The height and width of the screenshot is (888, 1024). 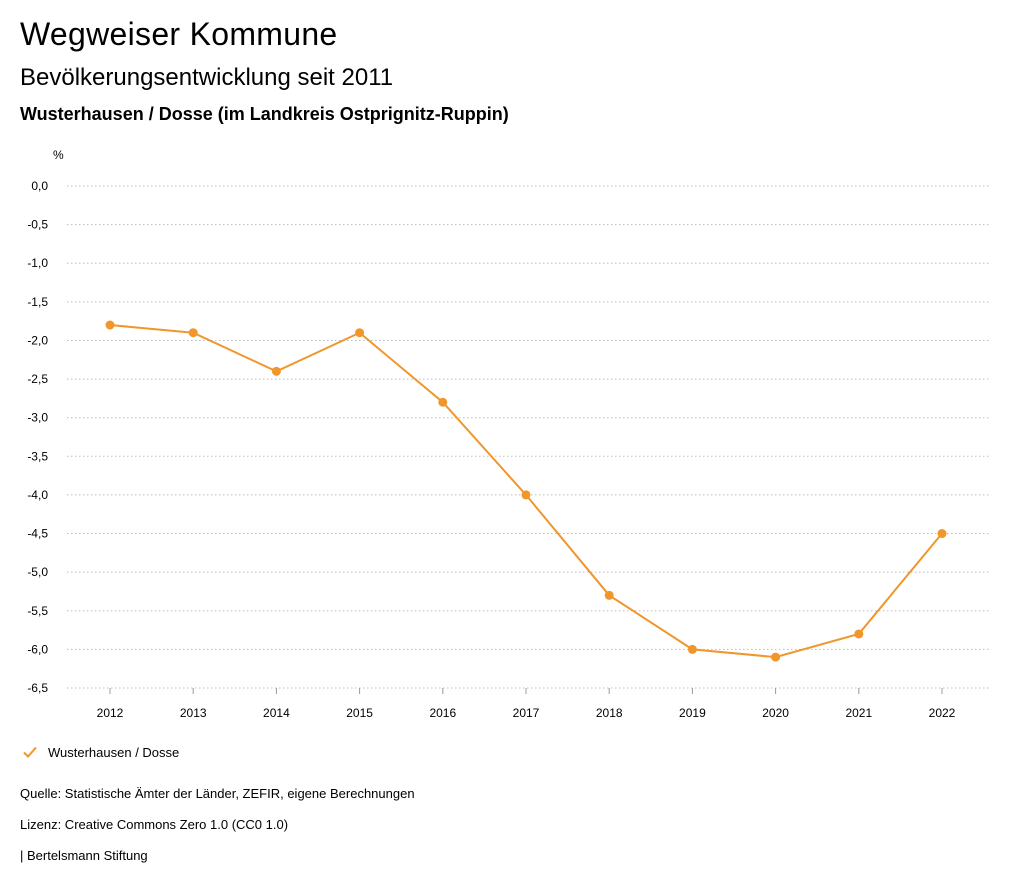 What do you see at coordinates (37, 418) in the screenshot?
I see `y-tick-label: -3,0` at bounding box center [37, 418].